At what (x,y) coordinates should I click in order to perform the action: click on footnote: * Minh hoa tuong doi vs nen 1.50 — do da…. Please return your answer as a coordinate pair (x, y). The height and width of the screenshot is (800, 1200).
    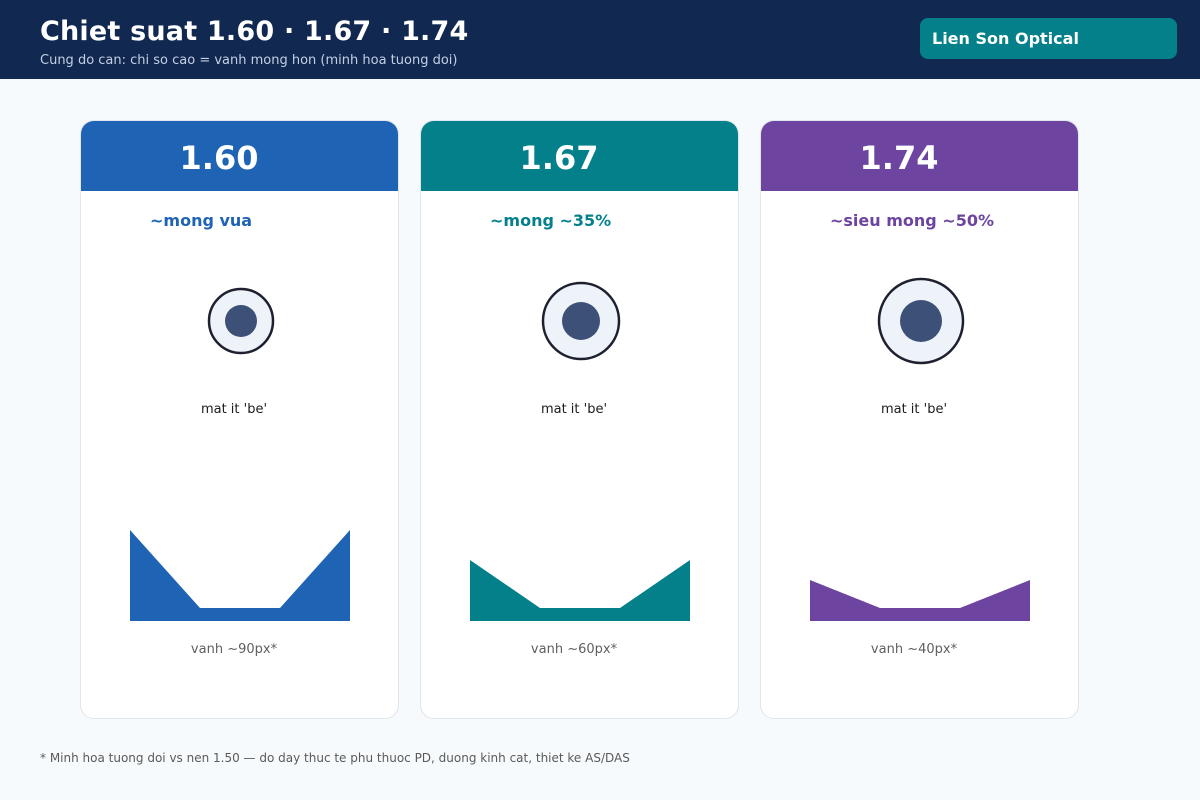
    Looking at the image, I should click on (335, 758).